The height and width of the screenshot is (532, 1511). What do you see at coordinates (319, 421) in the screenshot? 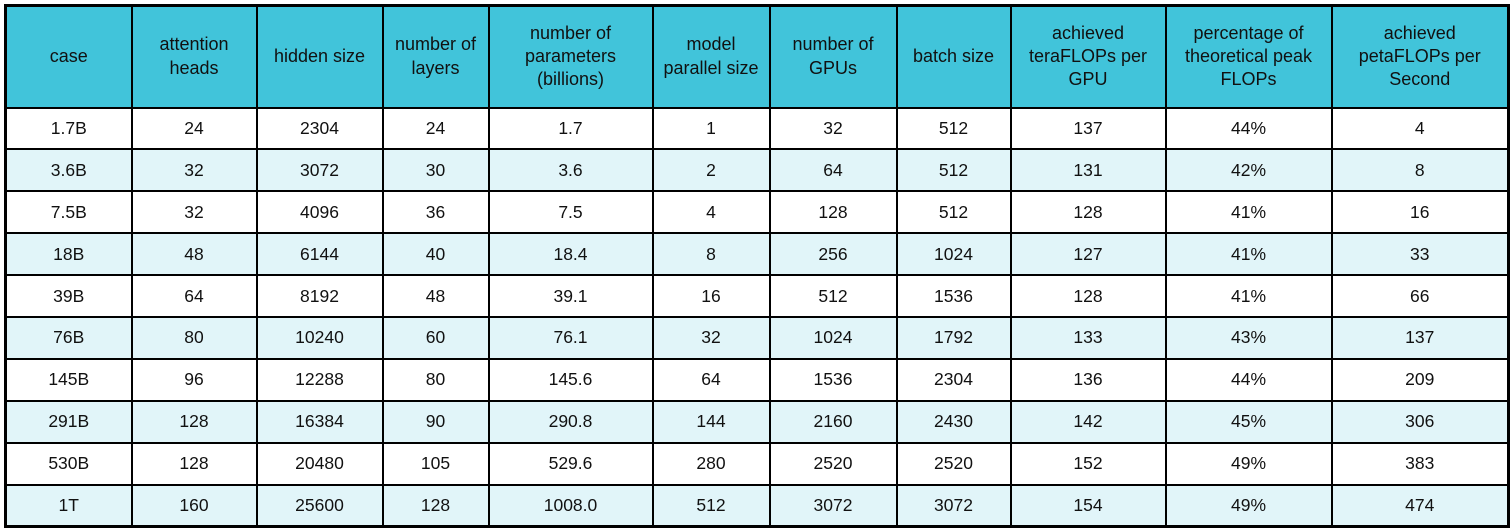
I see `table-cell: 16384` at bounding box center [319, 421].